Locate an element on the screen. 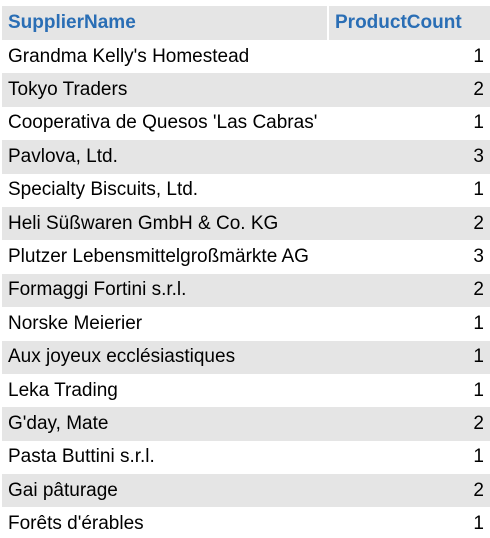 The height and width of the screenshot is (538, 490). supplier-name-cell: Norske Meierier is located at coordinates (75, 323).